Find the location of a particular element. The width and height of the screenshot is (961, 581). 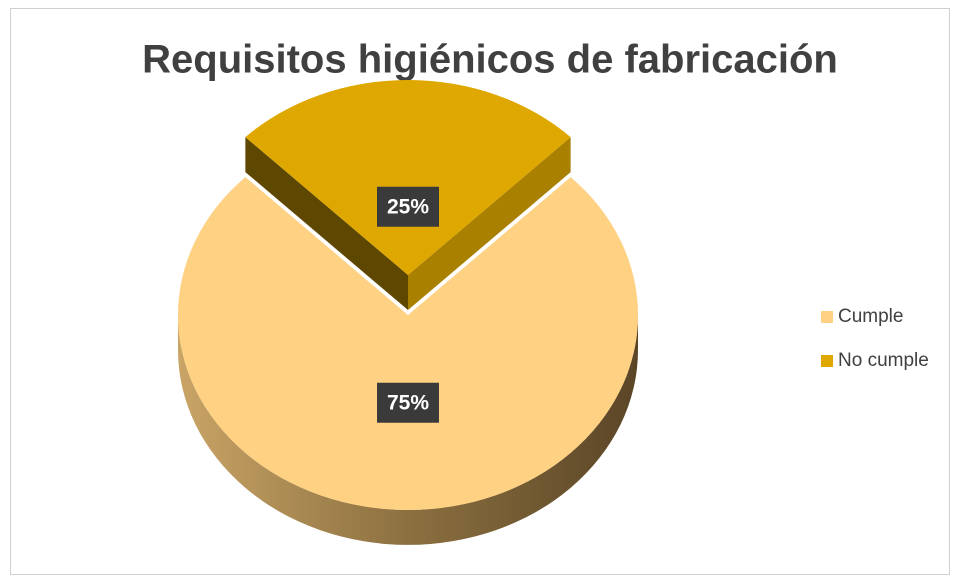

data-label: 25% is located at coordinates (408, 206).